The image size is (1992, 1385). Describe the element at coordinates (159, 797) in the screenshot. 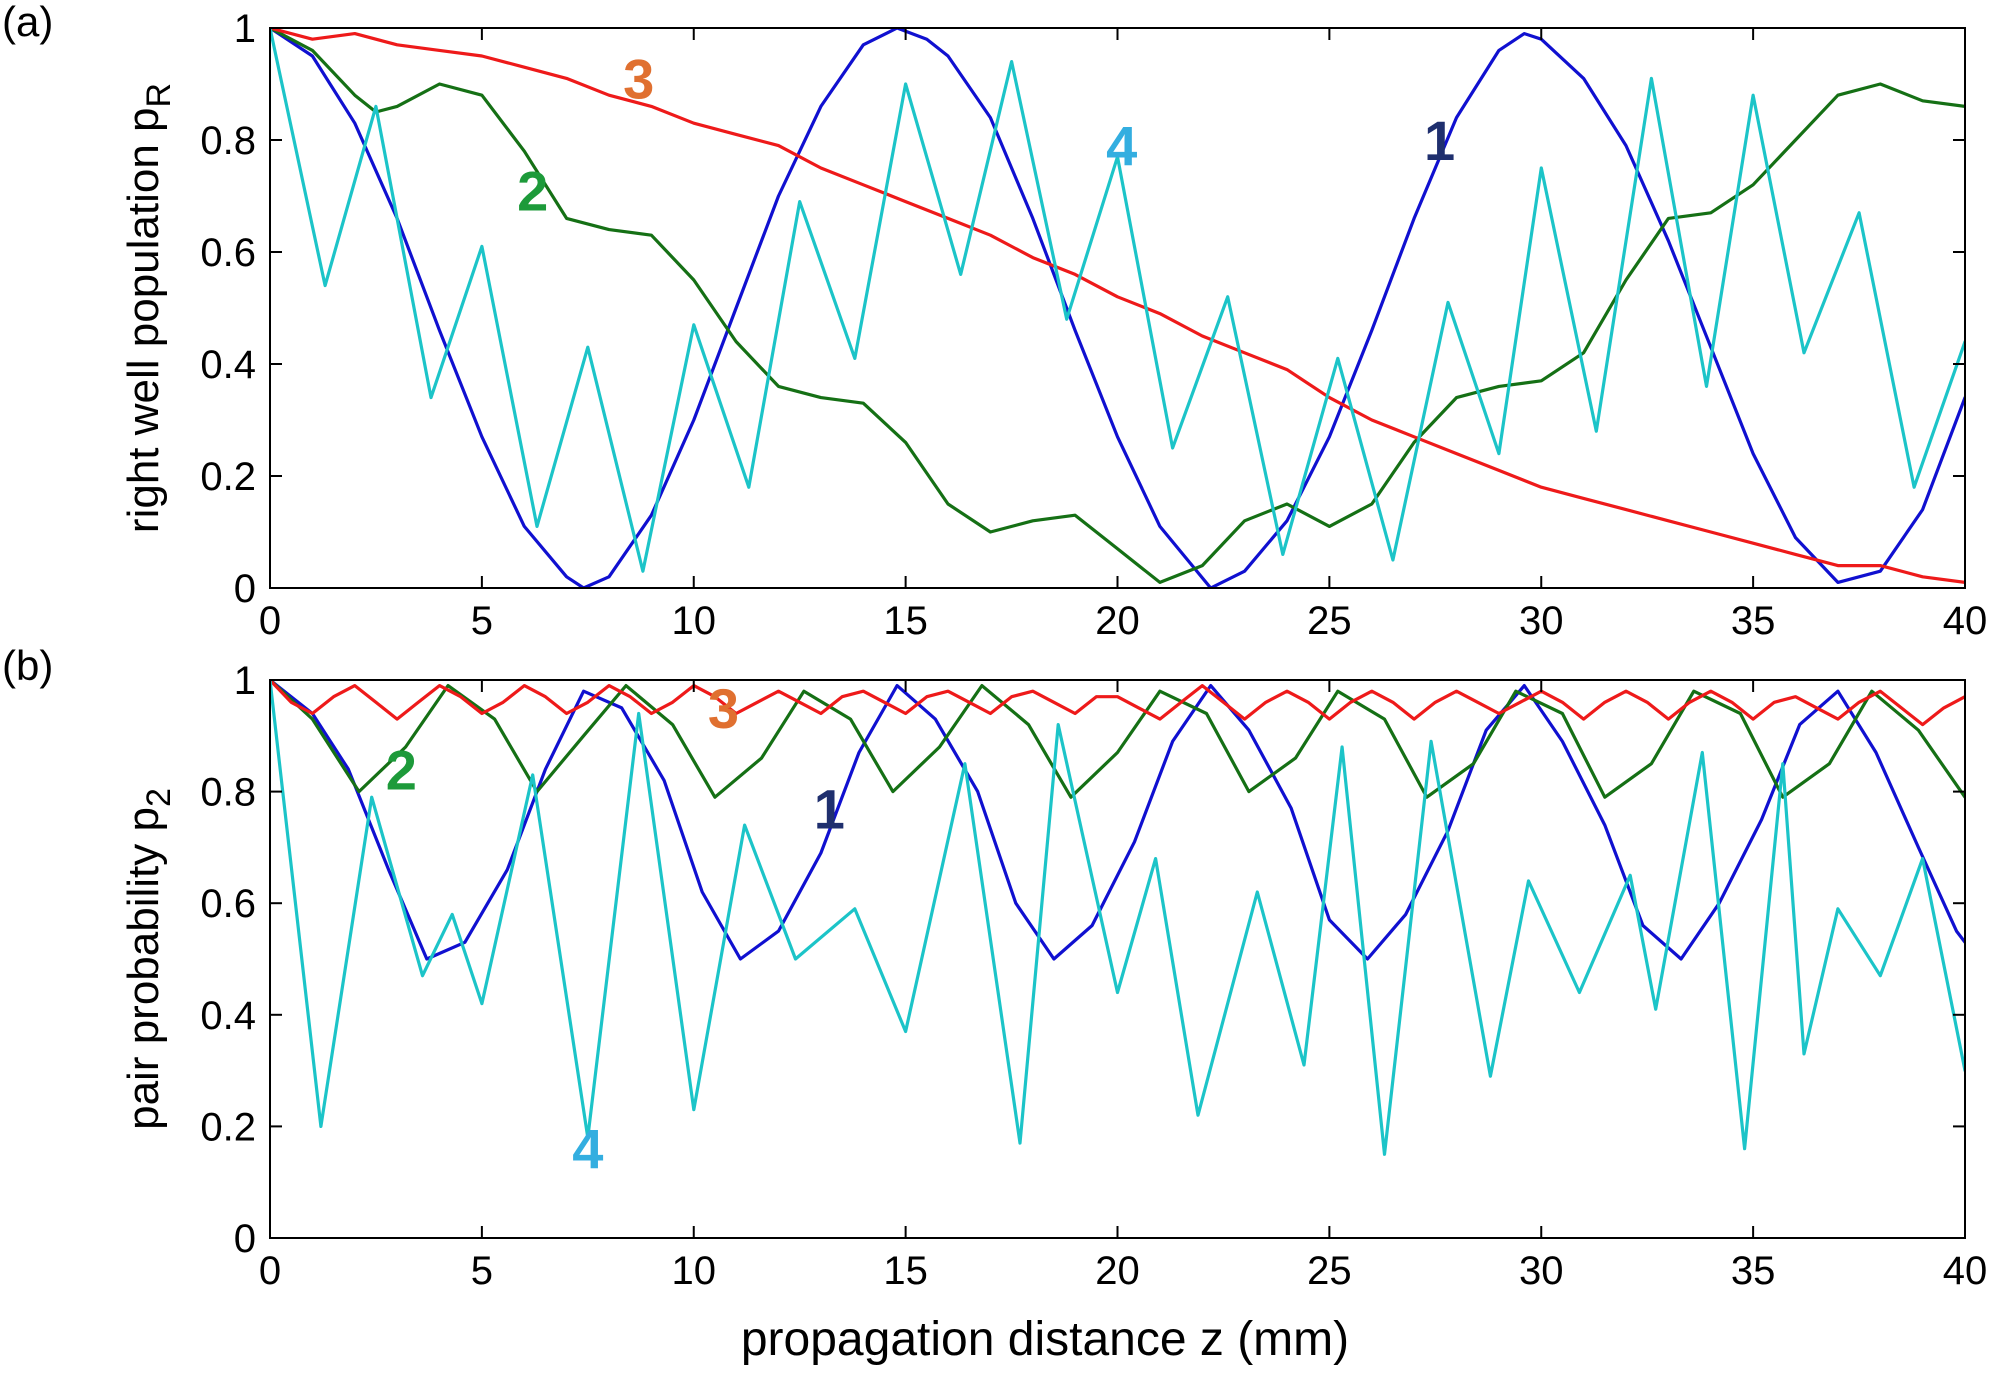

I see `y-axis-label-subscript: 2` at that location.